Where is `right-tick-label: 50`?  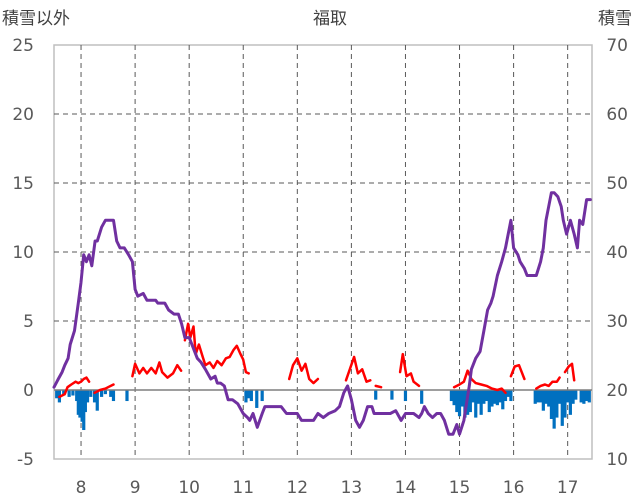
right-tick-label: 50 is located at coordinates (617, 184).